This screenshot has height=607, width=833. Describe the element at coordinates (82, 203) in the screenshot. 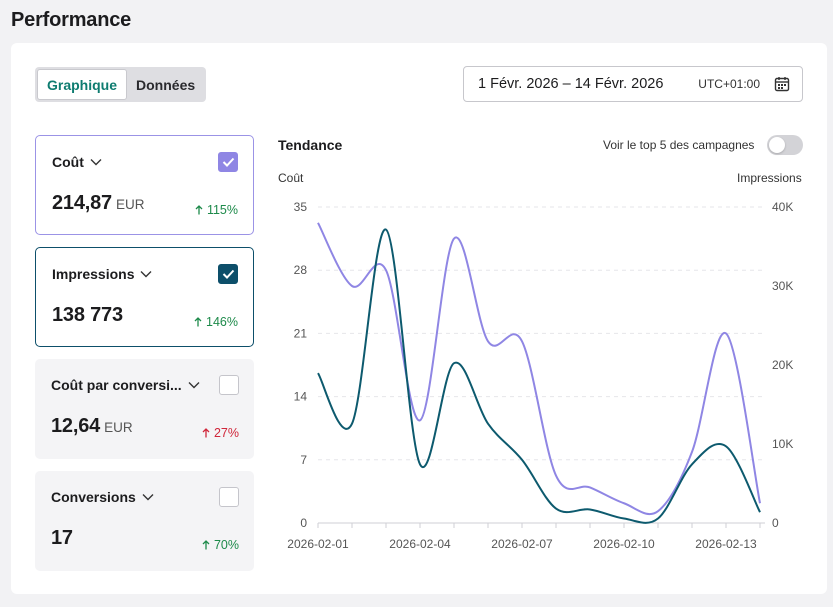

I see `metric-number: 214,87` at that location.